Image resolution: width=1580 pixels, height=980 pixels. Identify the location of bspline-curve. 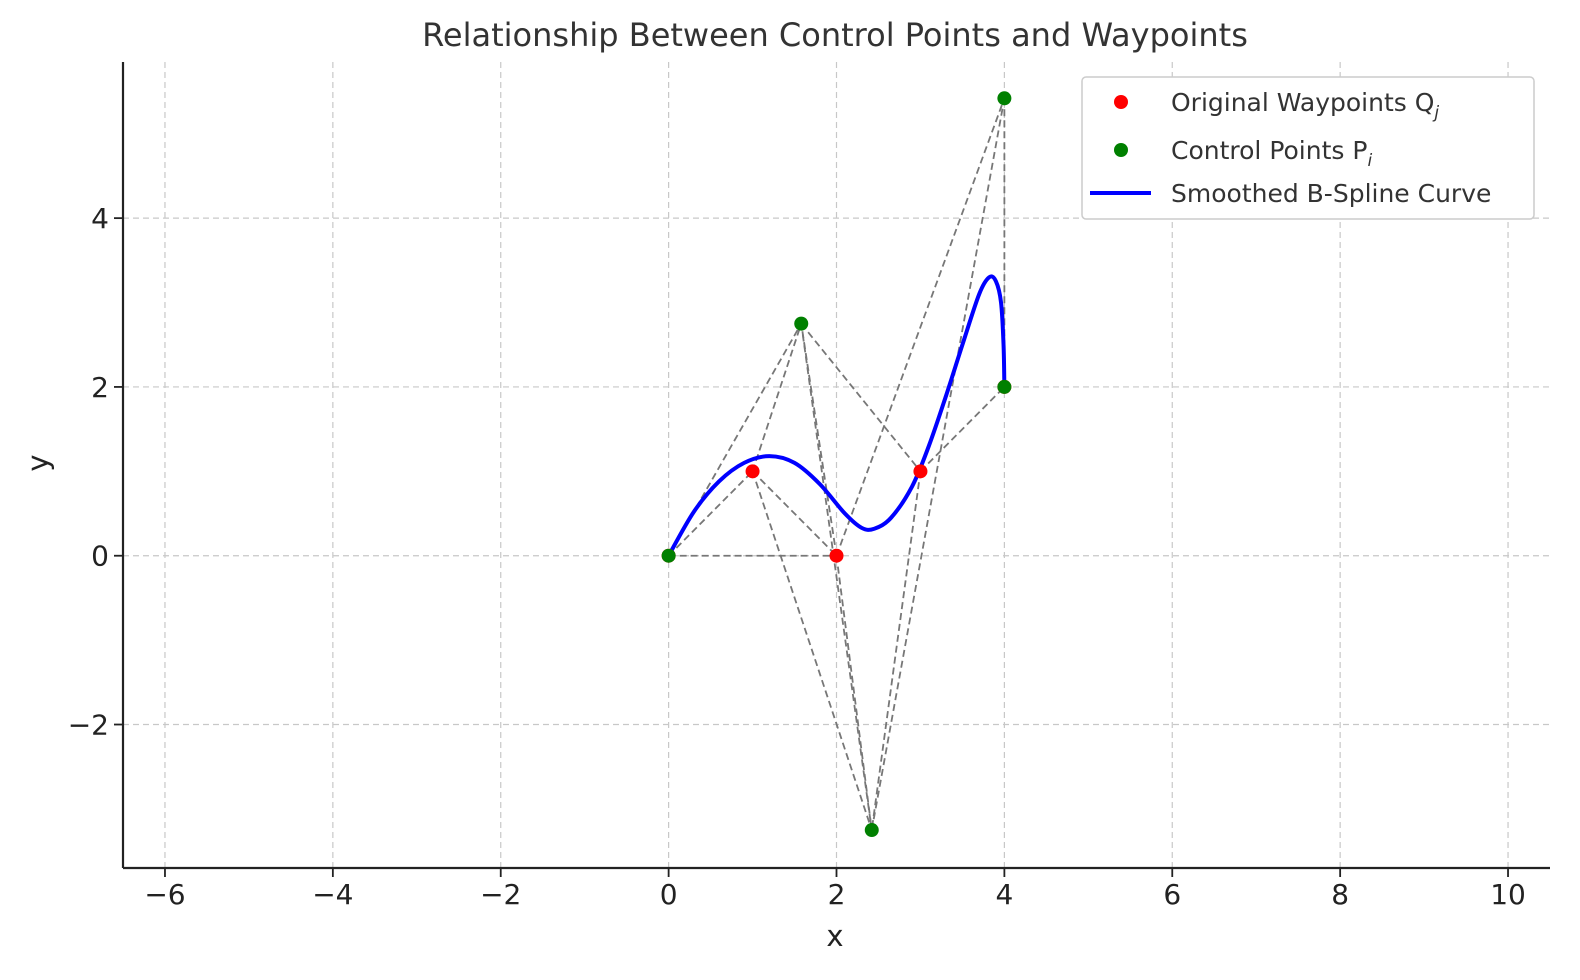
(836, 416).